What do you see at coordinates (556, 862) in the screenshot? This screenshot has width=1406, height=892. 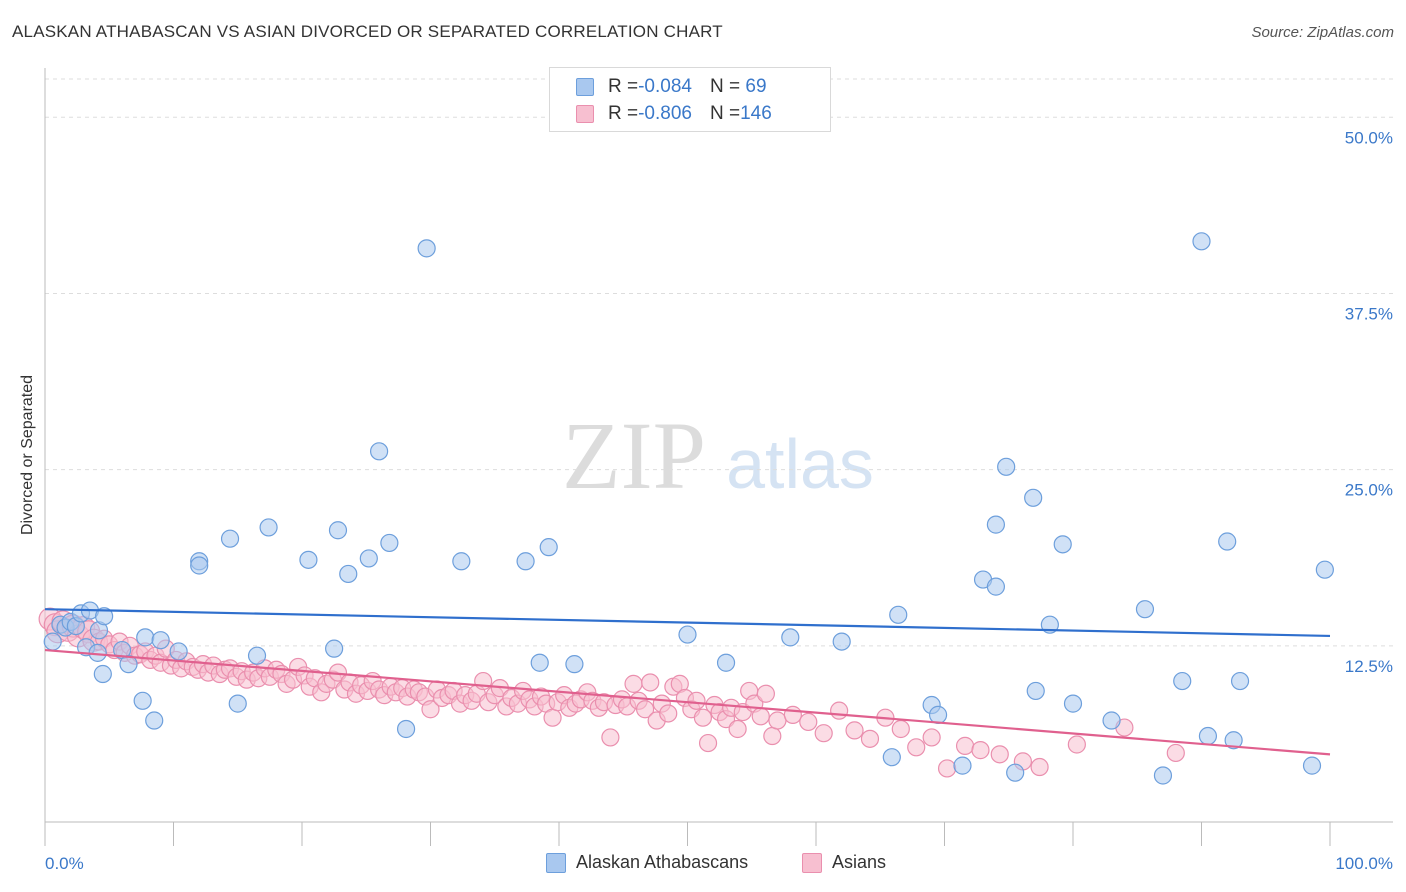 I see `bottom-legend-swatch-alaskan` at bounding box center [556, 862].